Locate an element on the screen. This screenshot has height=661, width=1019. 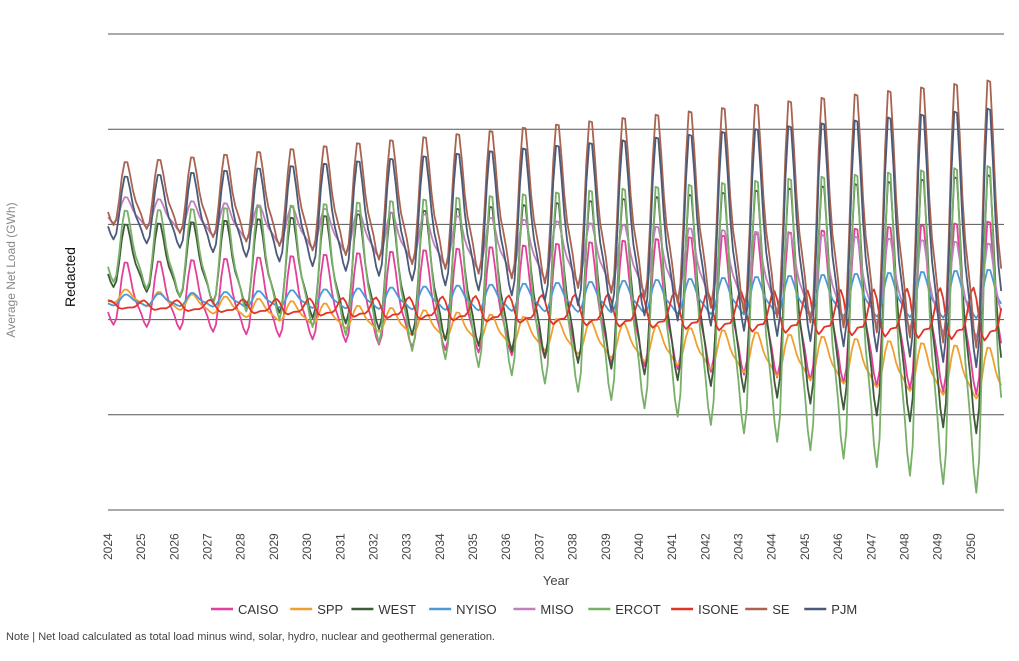
x-tick-label: 2048 is located at coordinates (904, 546).